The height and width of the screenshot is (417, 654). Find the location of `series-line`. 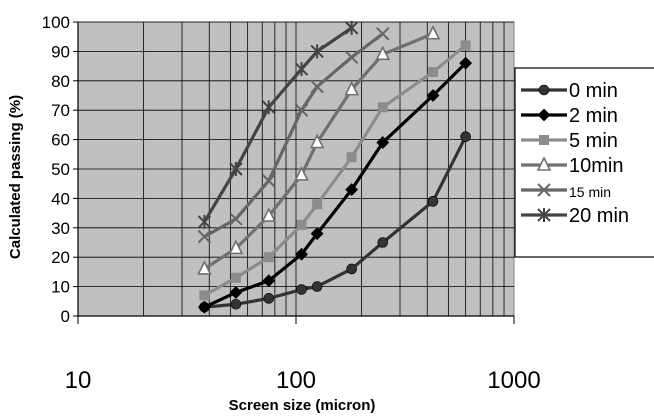

series-line is located at coordinates (278, 124).